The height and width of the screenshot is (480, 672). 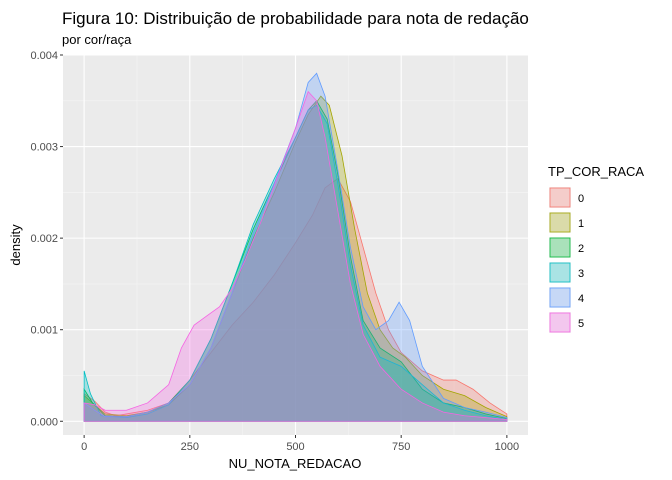 What do you see at coordinates (295, 447) in the screenshot?
I see `x-tick-label: 500` at bounding box center [295, 447].